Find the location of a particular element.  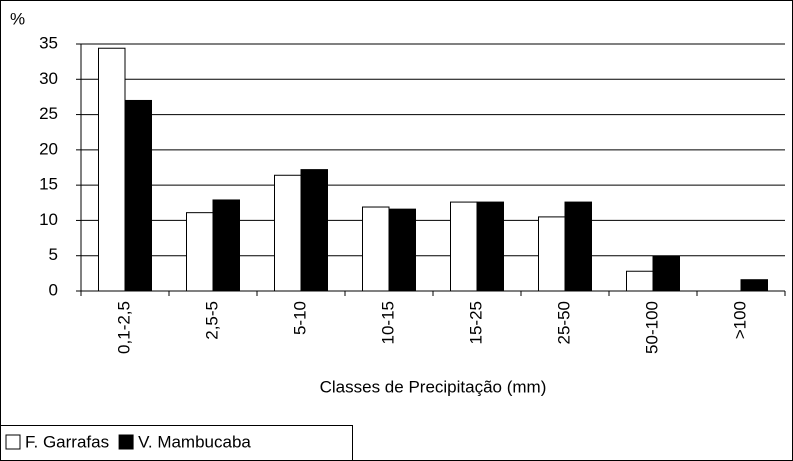

legend-box is located at coordinates (176, 443).